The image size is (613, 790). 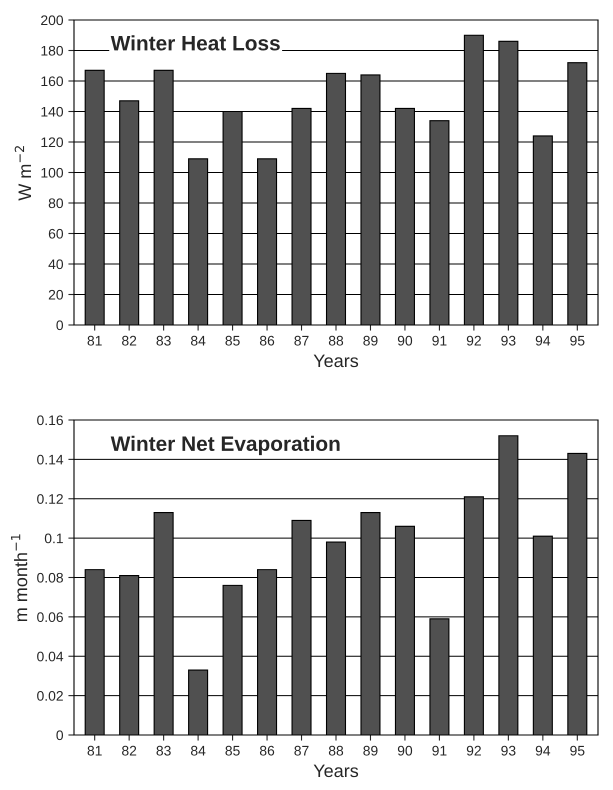 I want to click on y-axis-title: W m$^{−2}$, so click(x=22, y=173).